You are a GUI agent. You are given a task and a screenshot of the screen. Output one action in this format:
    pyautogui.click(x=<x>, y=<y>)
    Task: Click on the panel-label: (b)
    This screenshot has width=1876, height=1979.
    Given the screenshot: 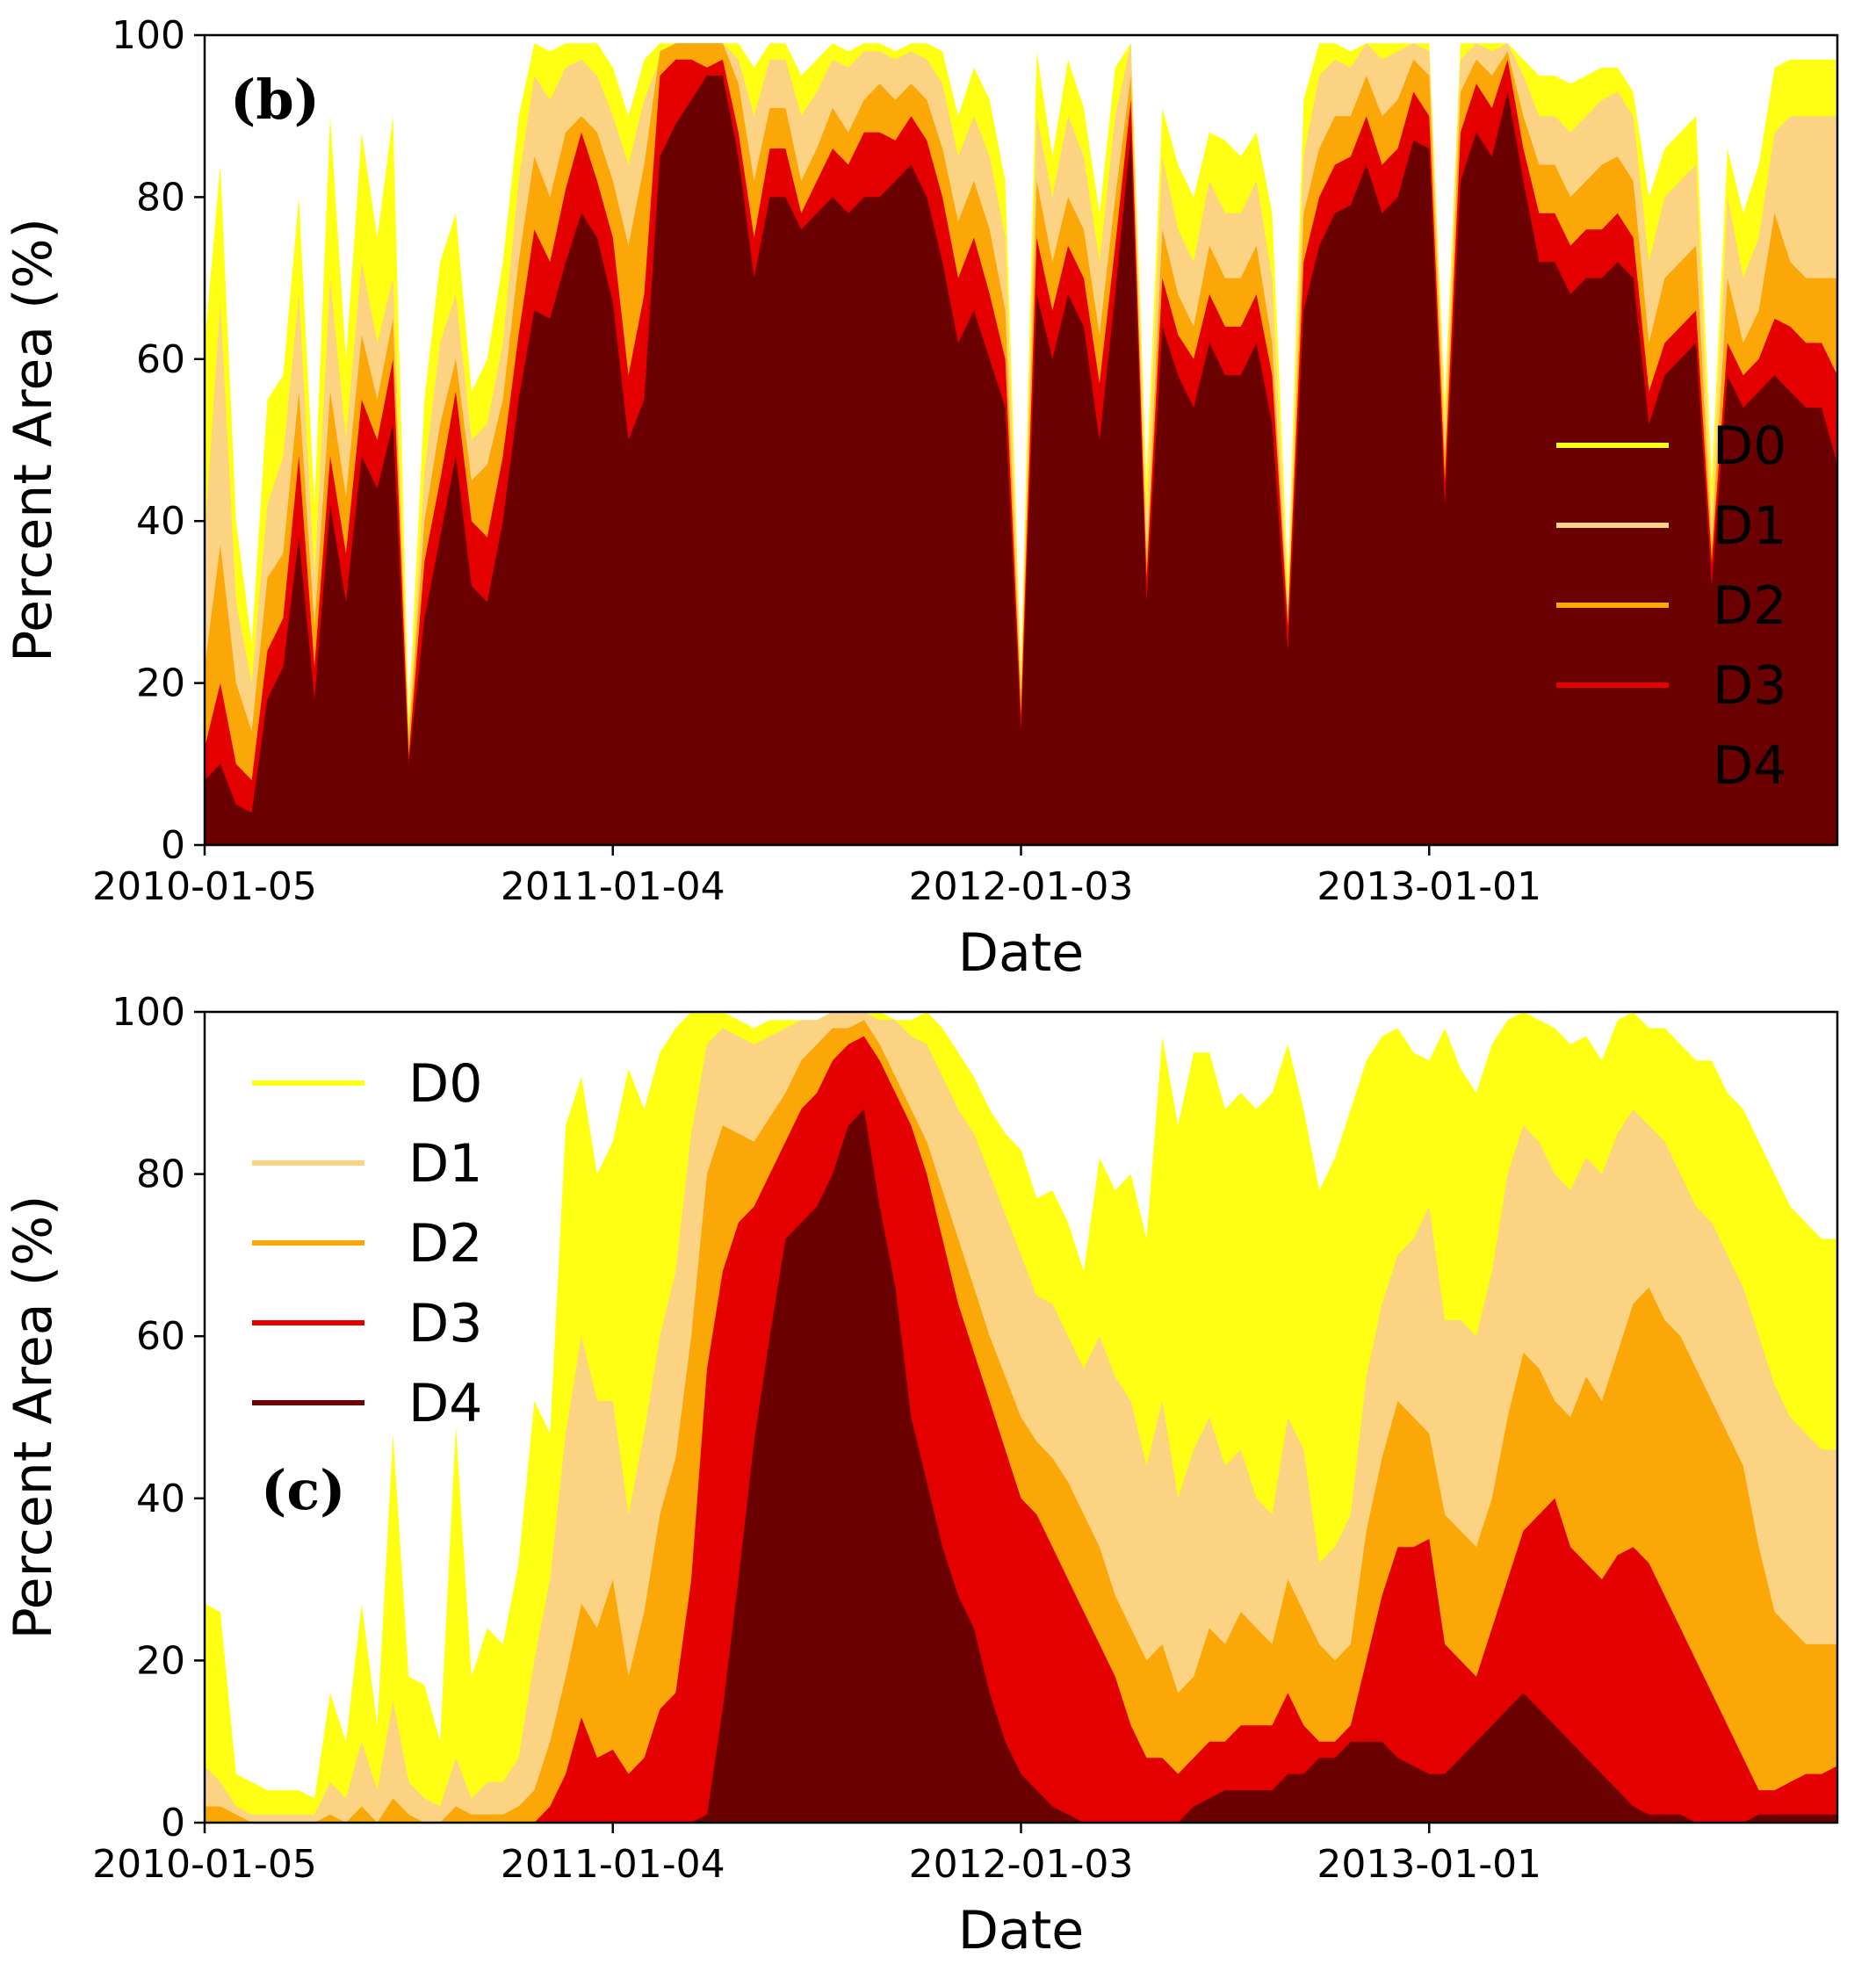 What is the action you would take?
    pyautogui.click(x=275, y=100)
    